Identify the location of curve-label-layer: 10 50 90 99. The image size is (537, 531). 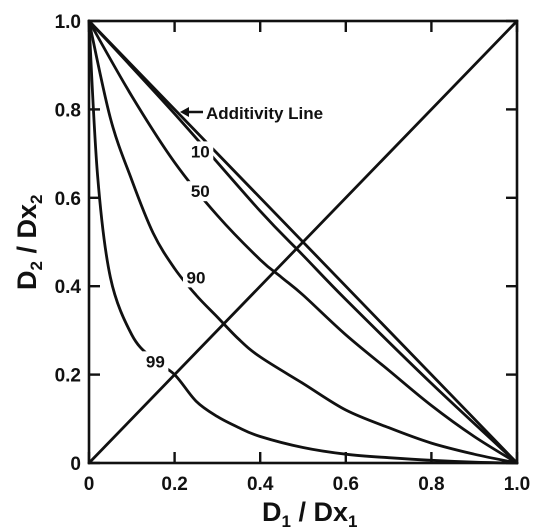
(178, 256).